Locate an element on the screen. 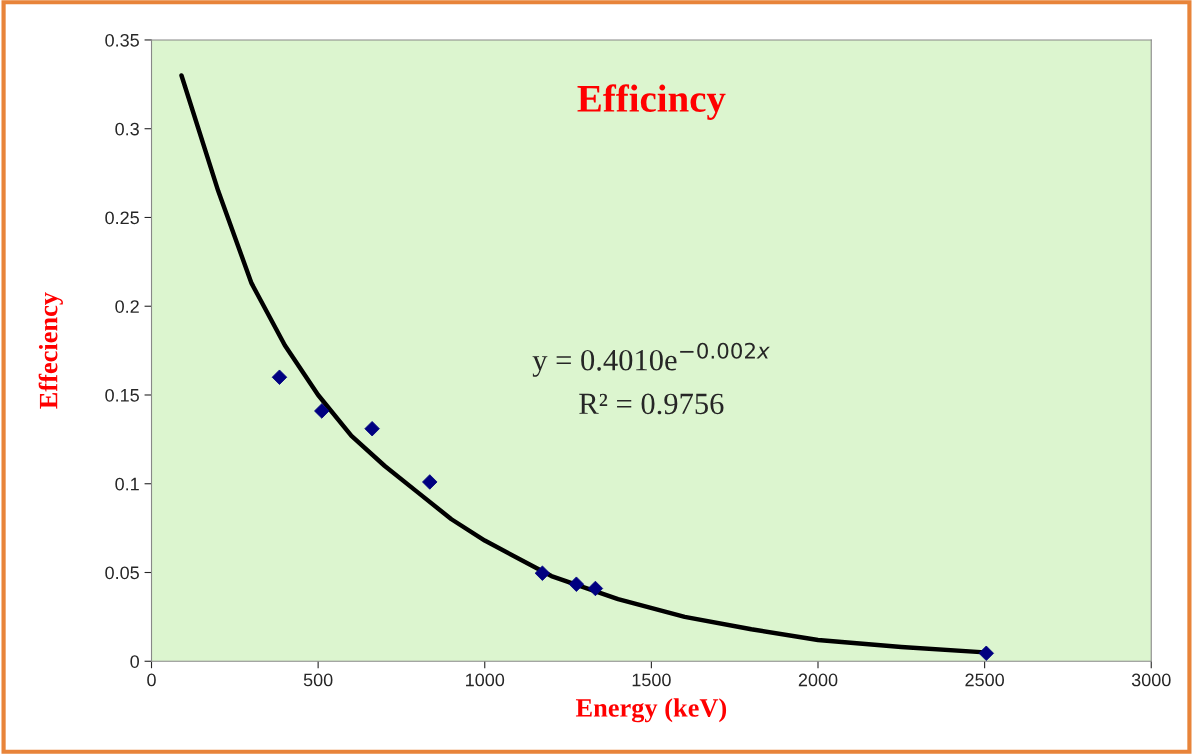 The height and width of the screenshot is (754, 1193). y-tick-label: 0.25 is located at coordinates (122, 218).